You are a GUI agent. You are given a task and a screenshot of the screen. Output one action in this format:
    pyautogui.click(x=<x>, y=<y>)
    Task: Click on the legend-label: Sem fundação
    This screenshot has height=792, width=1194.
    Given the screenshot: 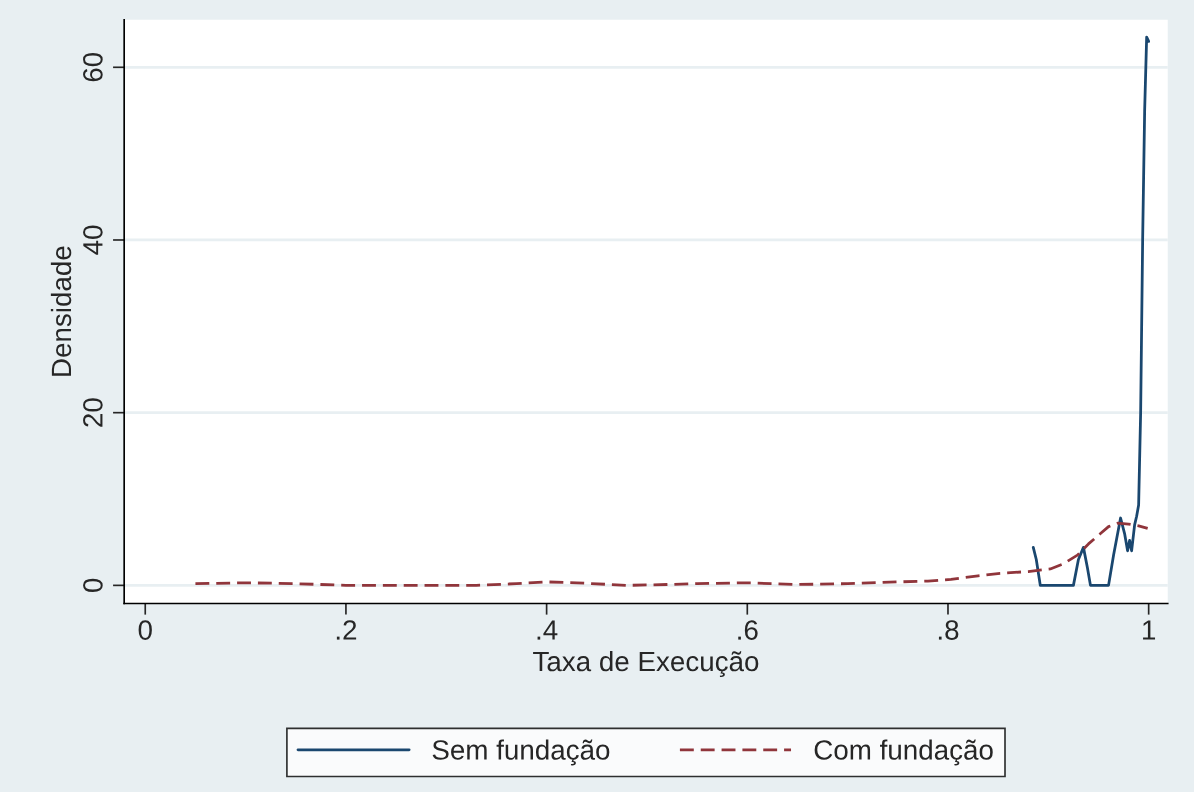 What is the action you would take?
    pyautogui.click(x=521, y=752)
    